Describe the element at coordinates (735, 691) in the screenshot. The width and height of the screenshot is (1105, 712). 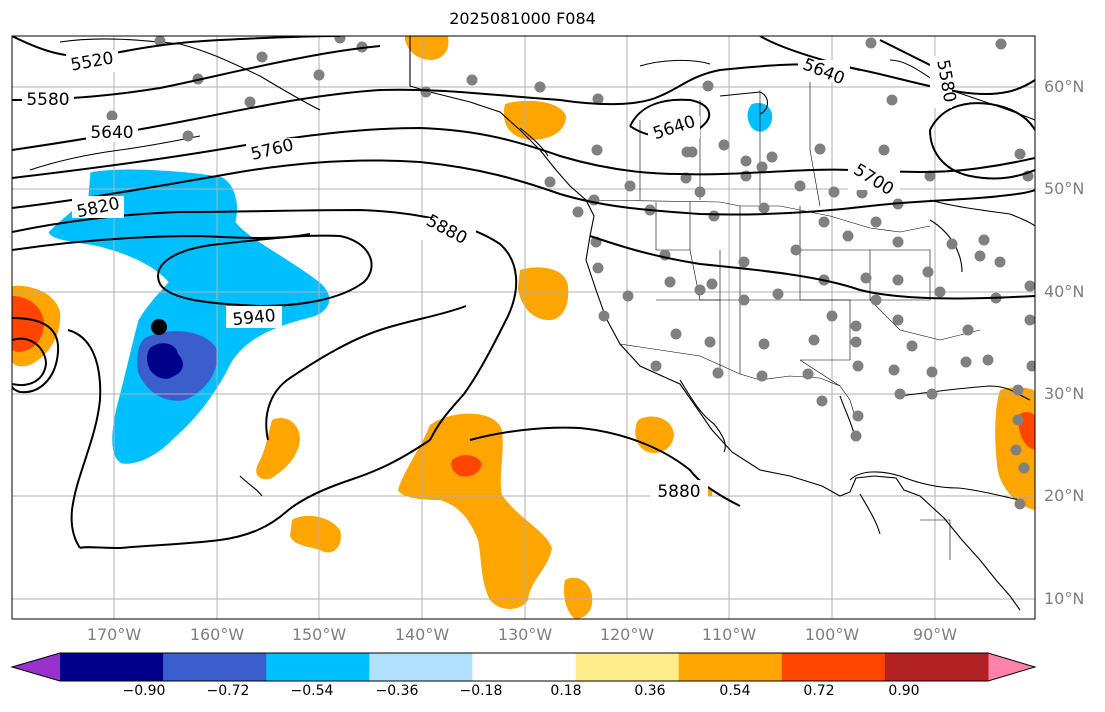
I see `colorbar-tick-label: 0.54` at that location.